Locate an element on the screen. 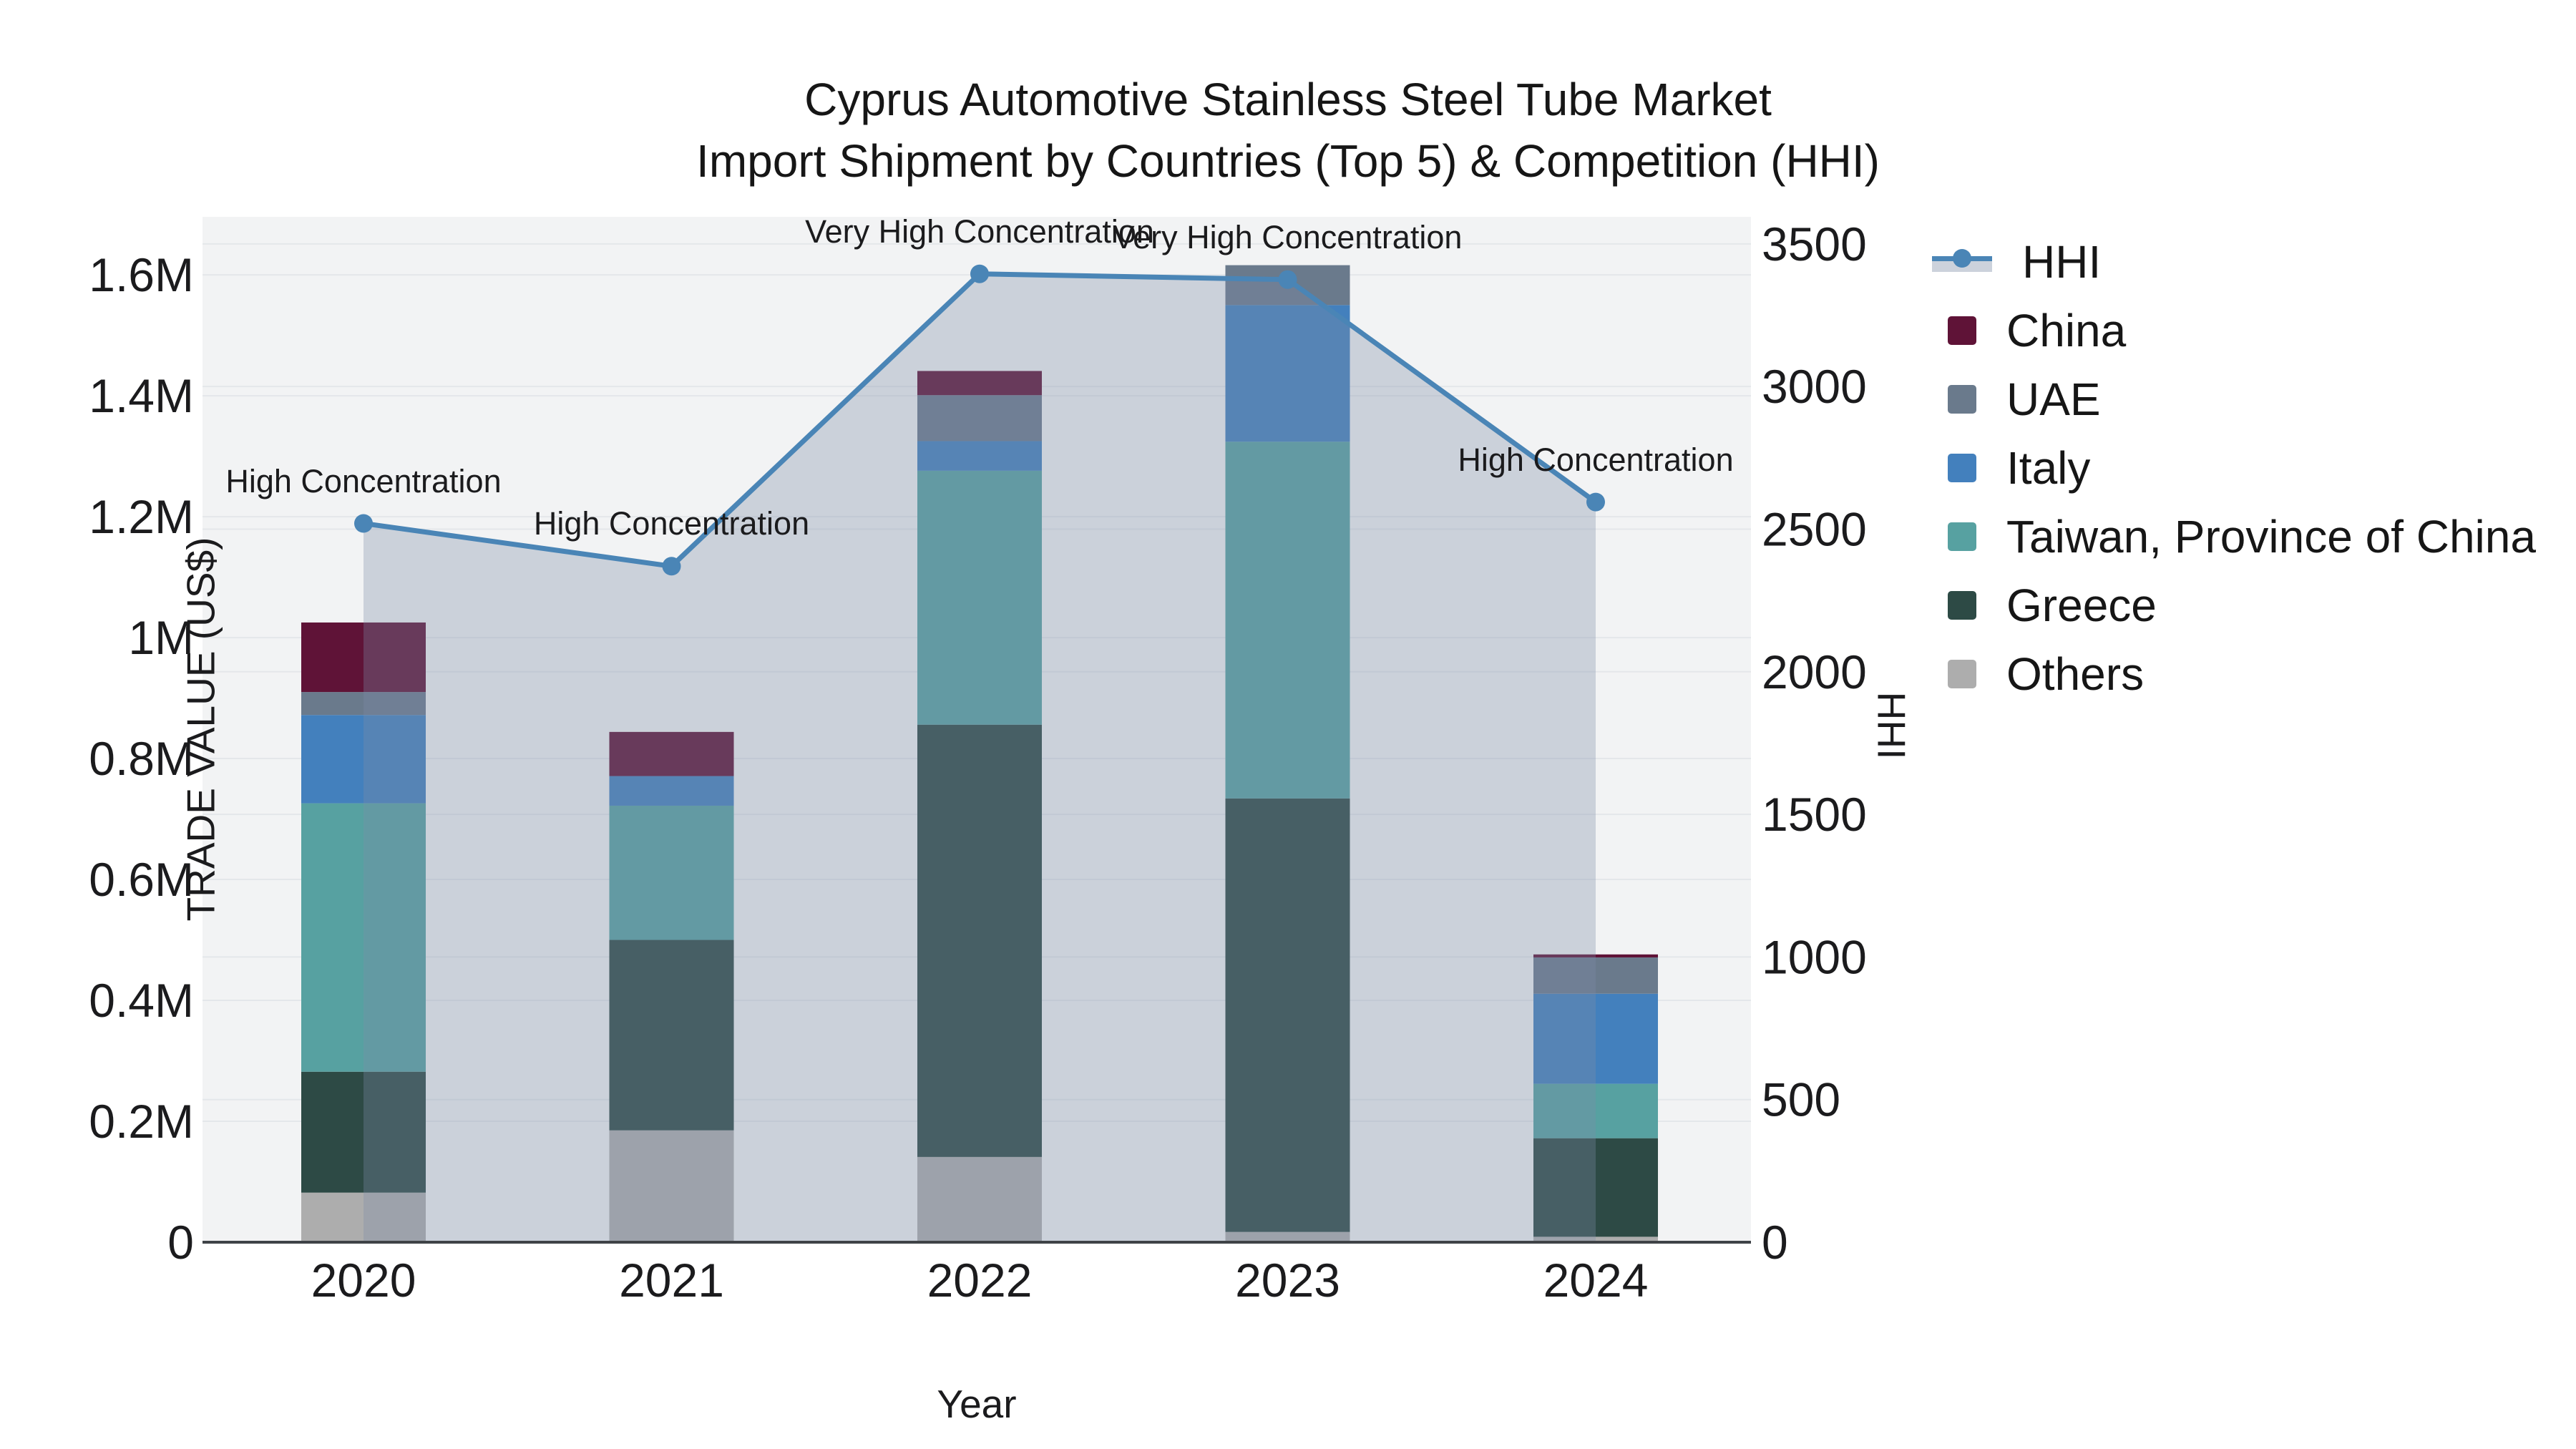 Image resolution: width=2576 pixels, height=1449 pixels. legend-item-hhi: HHI is located at coordinates (2234, 262).